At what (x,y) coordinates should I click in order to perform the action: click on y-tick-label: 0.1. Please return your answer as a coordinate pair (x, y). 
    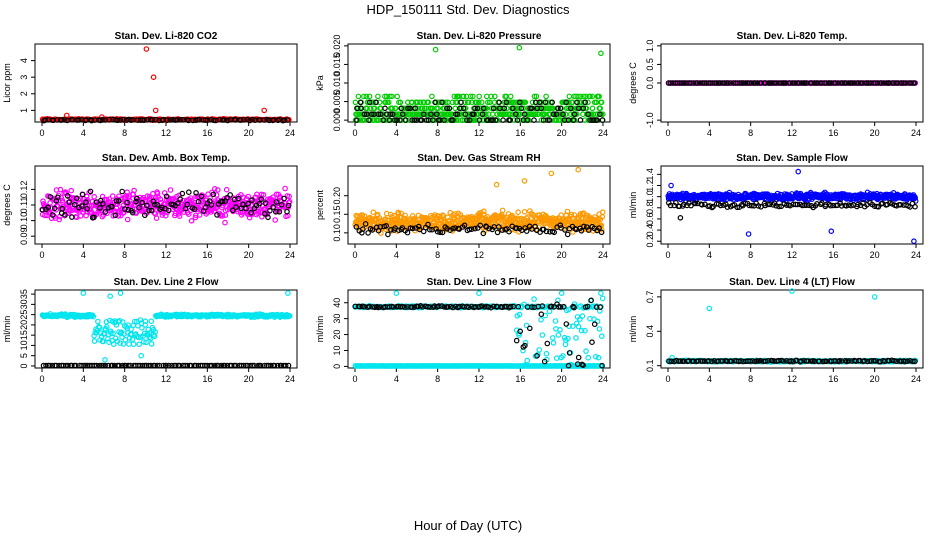
    Looking at the image, I should click on (650, 365).